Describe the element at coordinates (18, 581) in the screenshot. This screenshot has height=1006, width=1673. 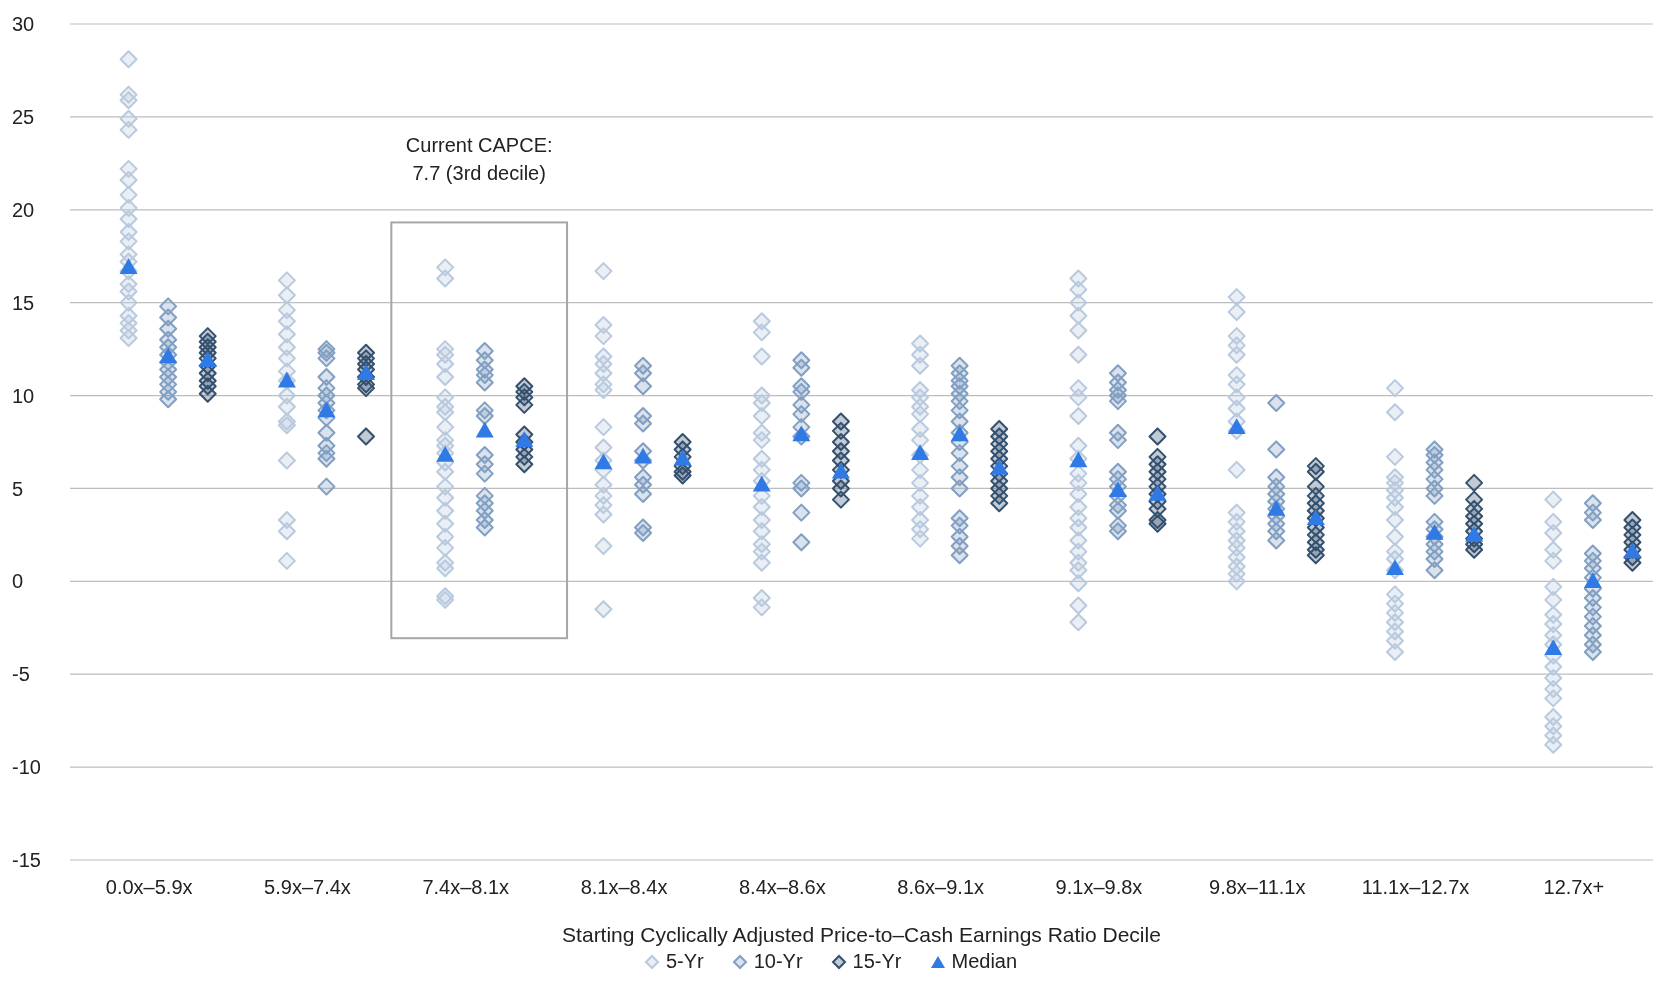
I see `y-tick-label: 0` at that location.